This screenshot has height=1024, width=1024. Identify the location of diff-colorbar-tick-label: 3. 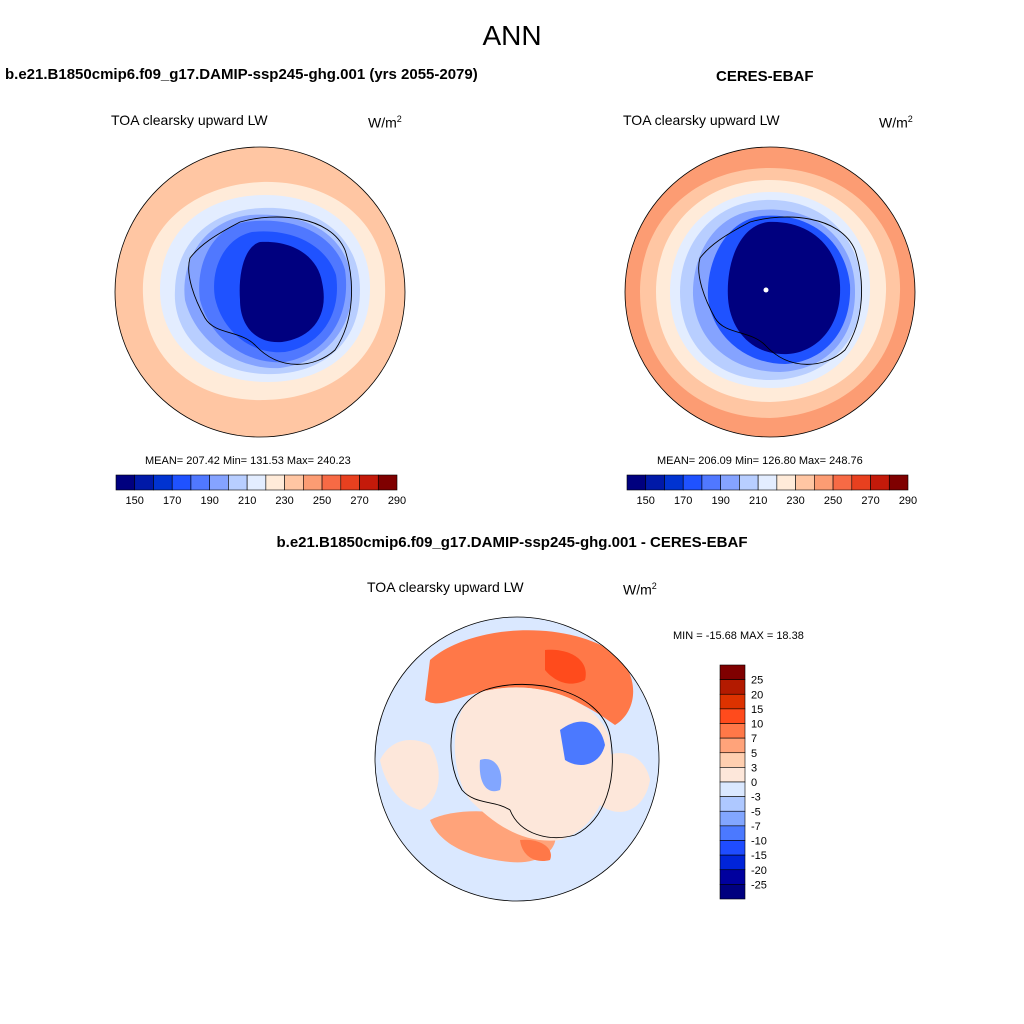
(754, 768).